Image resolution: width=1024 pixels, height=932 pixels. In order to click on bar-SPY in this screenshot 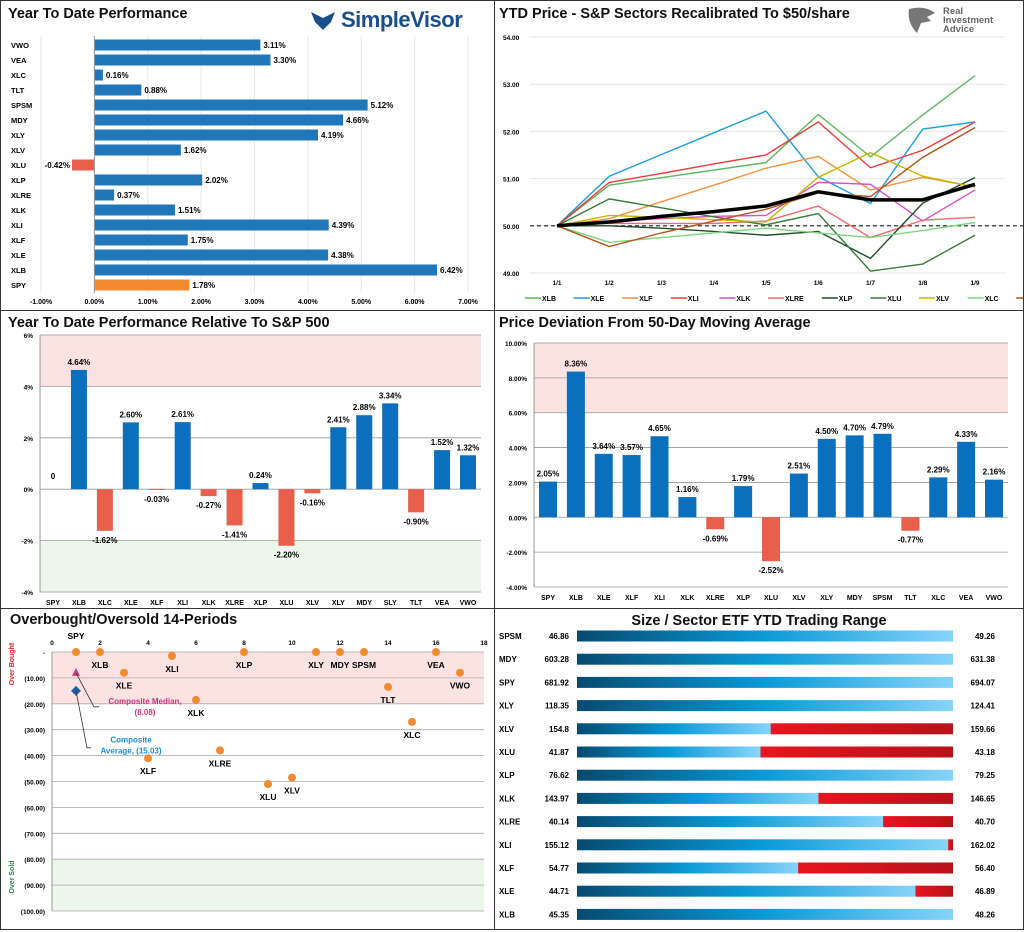, I will do `click(548, 499)`.